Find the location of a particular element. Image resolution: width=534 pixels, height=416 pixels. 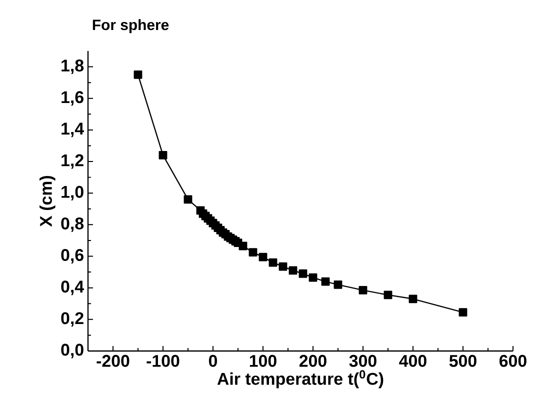

y-tick-label: 1,4 is located at coordinates (73, 130).